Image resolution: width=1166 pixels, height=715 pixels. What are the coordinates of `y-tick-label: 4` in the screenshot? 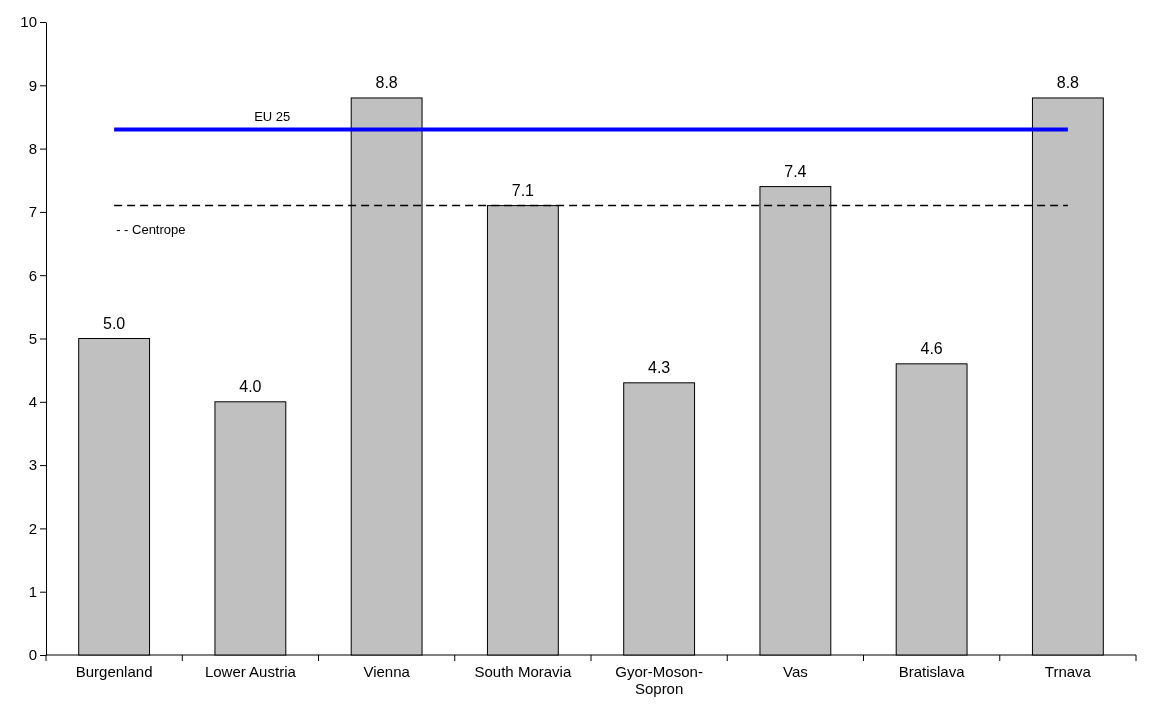 It's located at (32, 402).